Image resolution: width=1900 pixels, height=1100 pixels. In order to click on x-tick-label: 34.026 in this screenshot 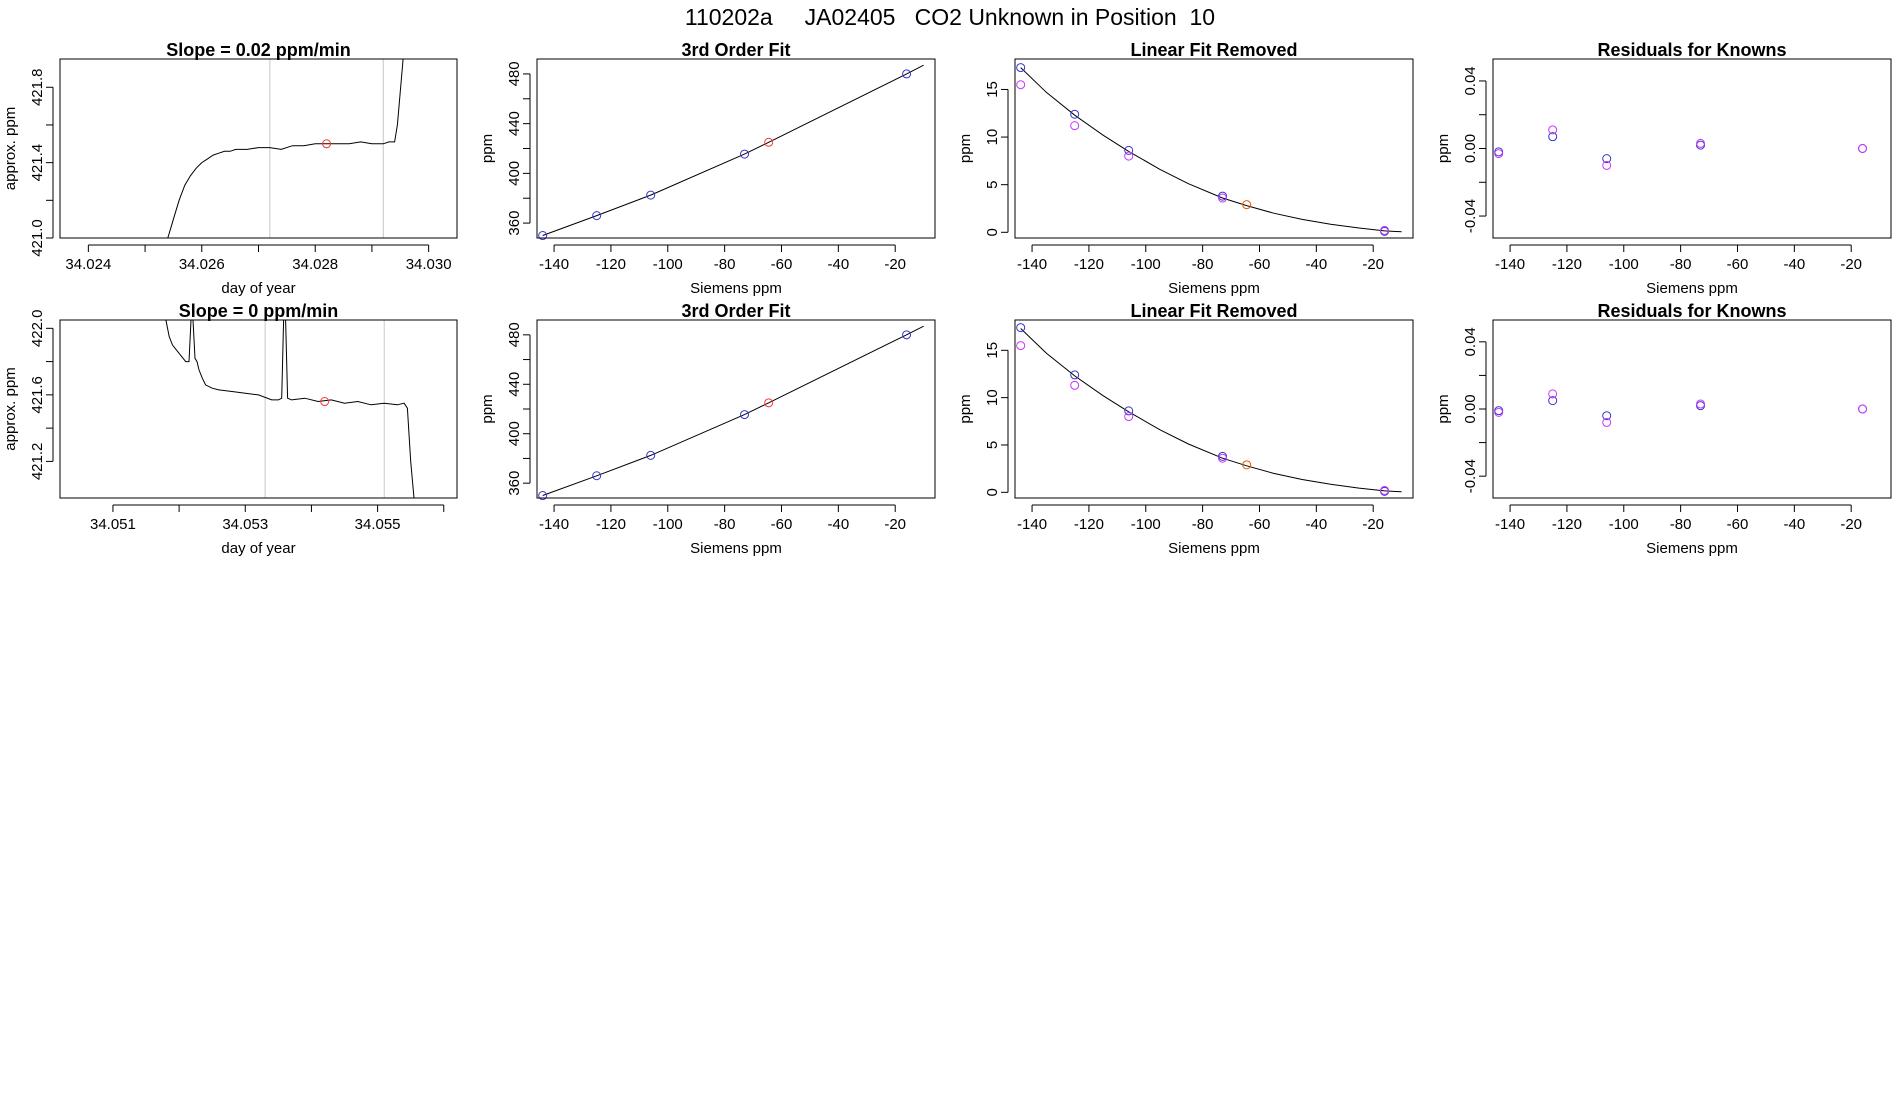, I will do `click(202, 264)`.